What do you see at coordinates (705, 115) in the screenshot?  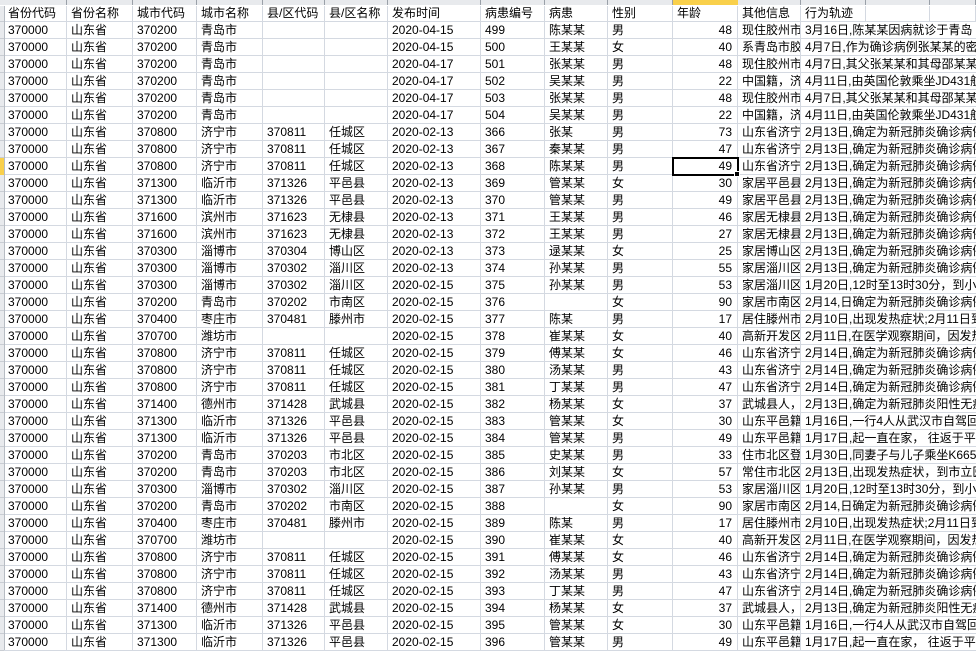 I see `cell-age: 22` at bounding box center [705, 115].